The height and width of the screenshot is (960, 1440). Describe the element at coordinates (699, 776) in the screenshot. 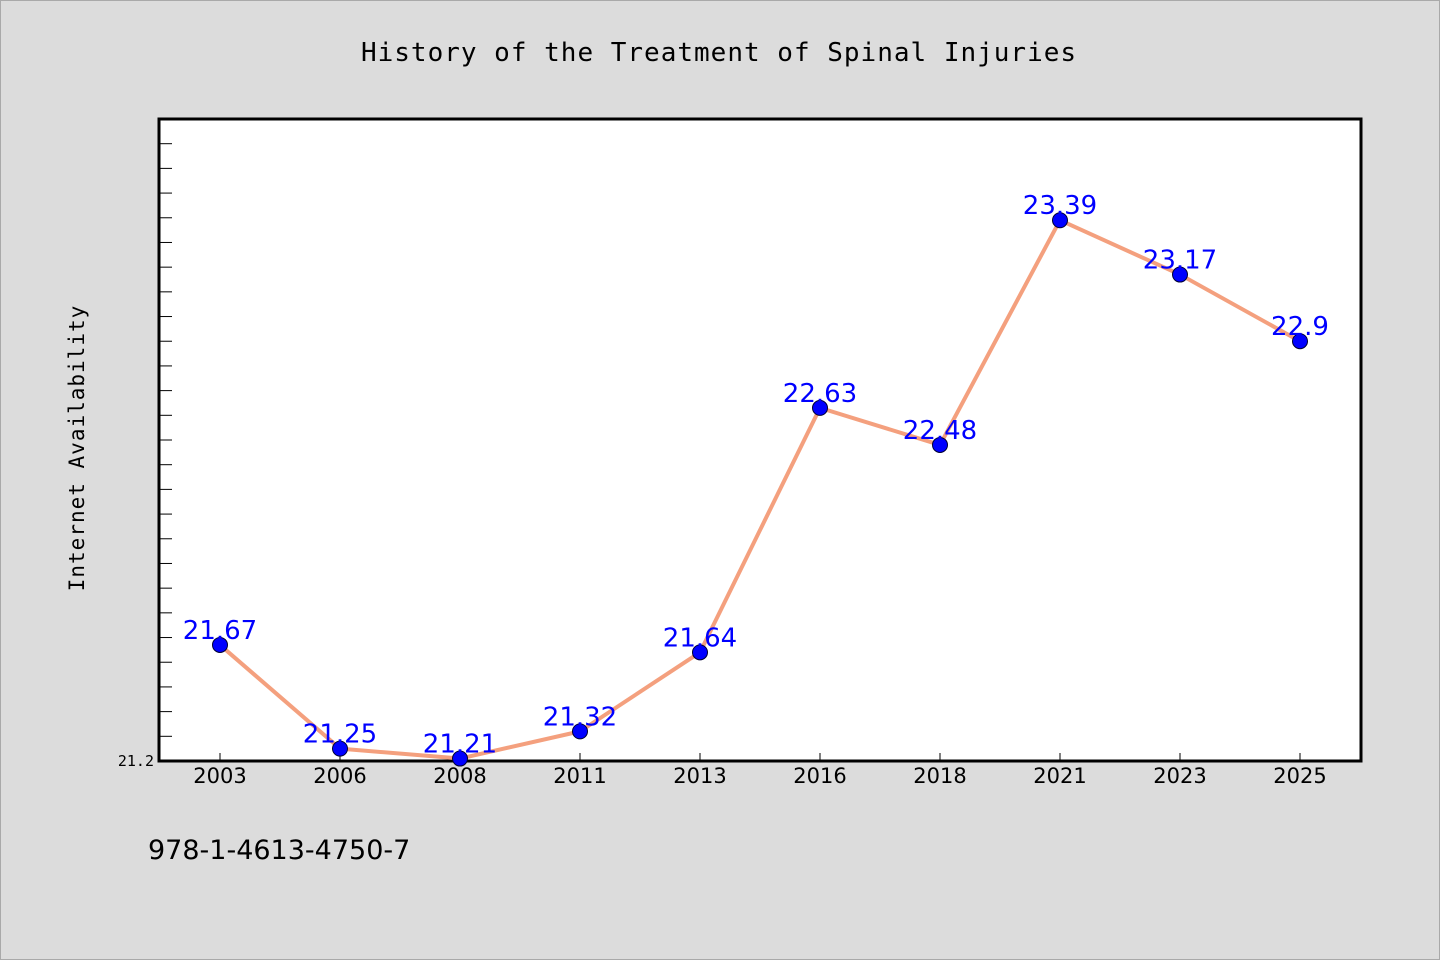

I see `x-tick-label: 2013` at that location.